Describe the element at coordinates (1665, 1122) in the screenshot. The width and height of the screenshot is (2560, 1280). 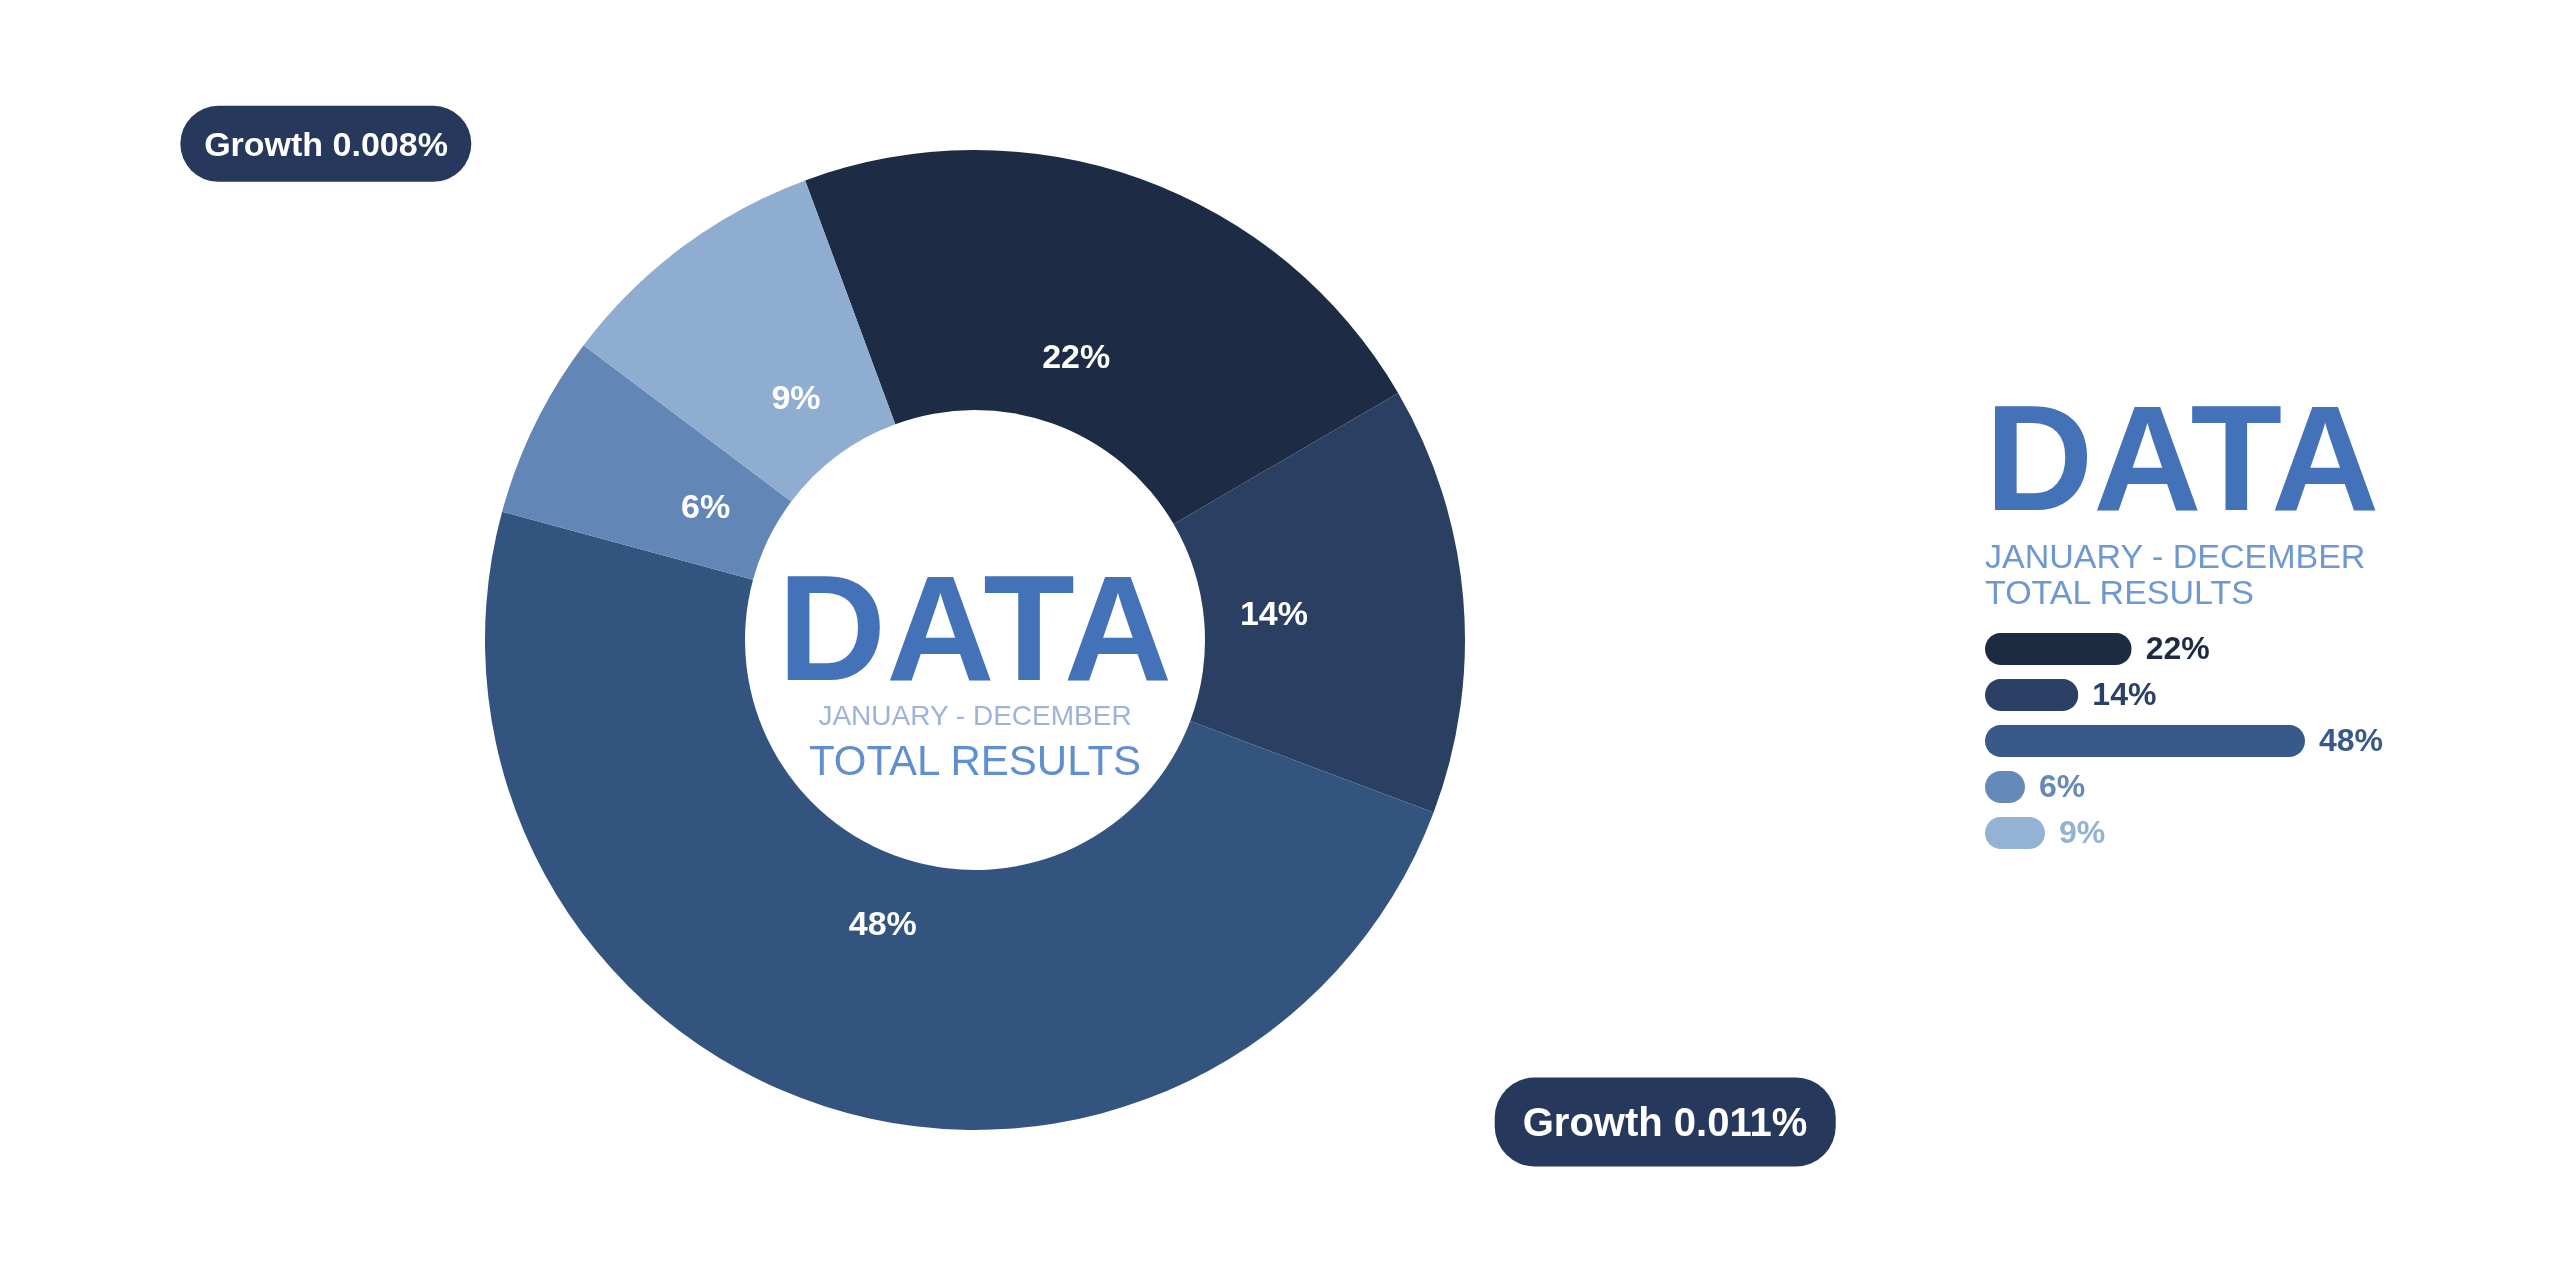
I see `text: Growth 0.011%` at that location.